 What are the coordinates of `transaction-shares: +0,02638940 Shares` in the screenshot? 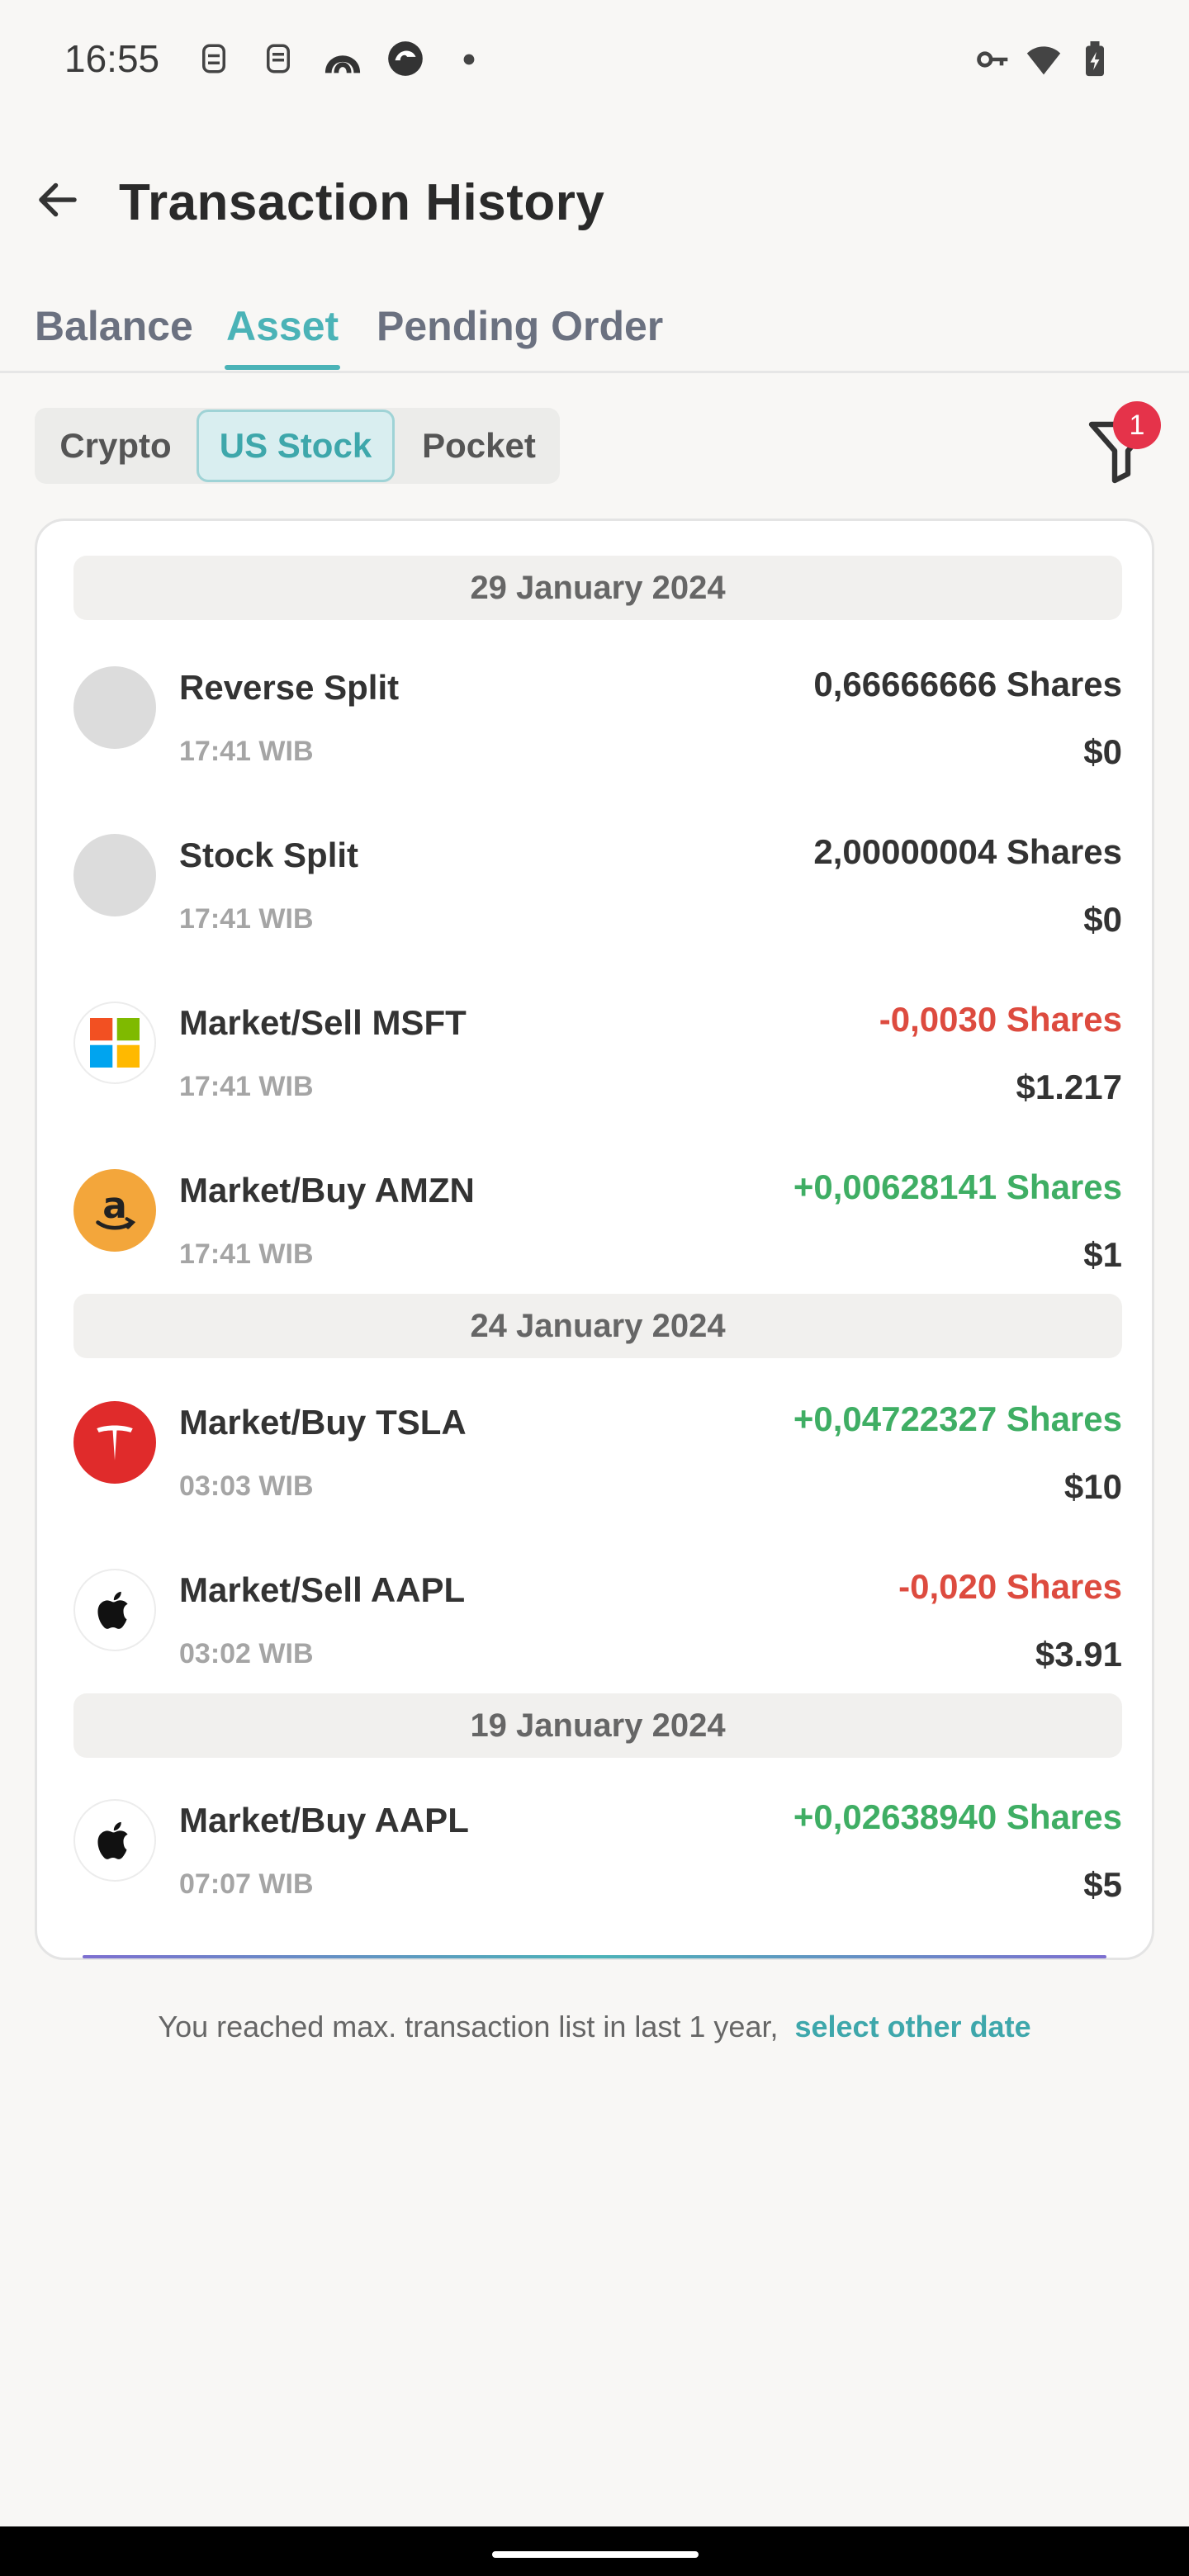 It's located at (957, 1816).